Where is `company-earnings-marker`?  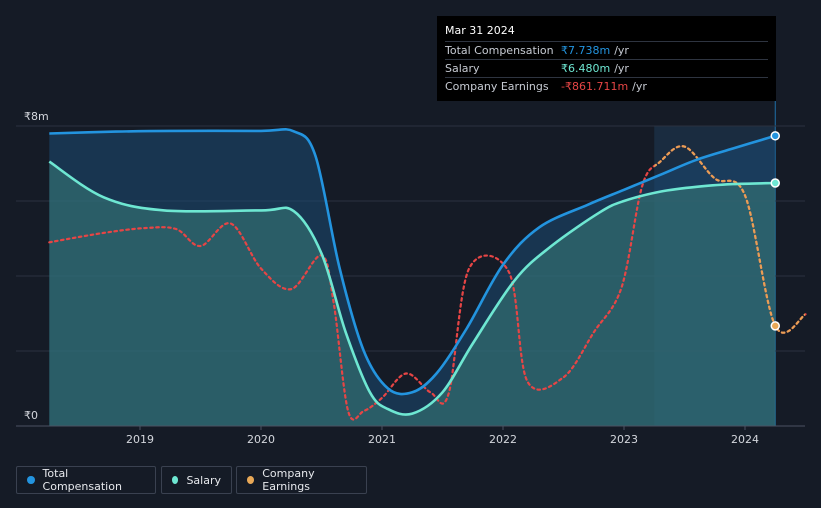
company-earnings-marker is located at coordinates (775, 326).